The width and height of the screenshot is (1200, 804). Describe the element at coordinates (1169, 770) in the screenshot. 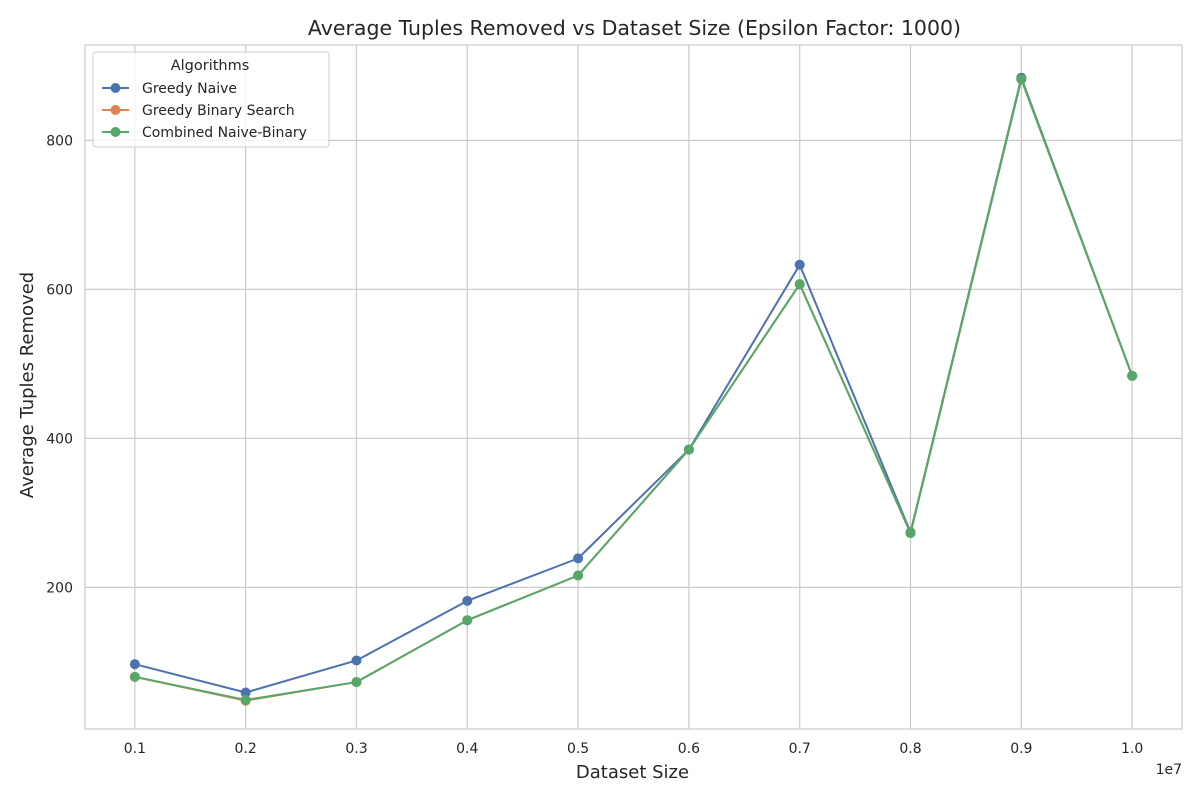

I see `x-axis-offset-label: 1e7` at that location.